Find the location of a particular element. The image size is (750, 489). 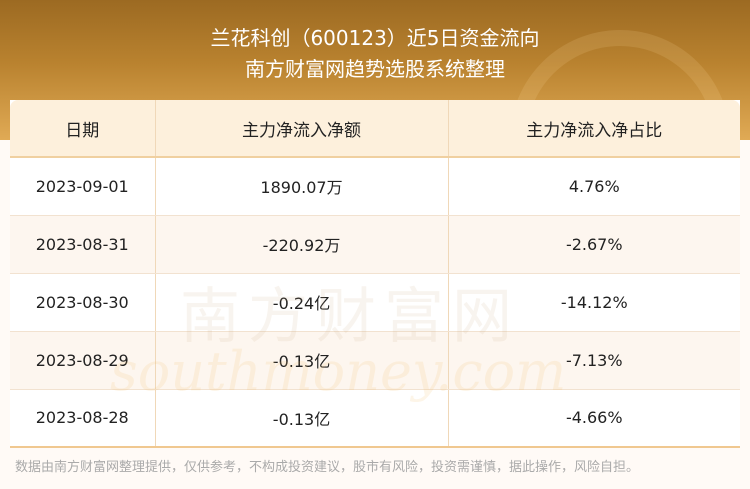

cell-date: 2023-08-30 is located at coordinates (83, 302).